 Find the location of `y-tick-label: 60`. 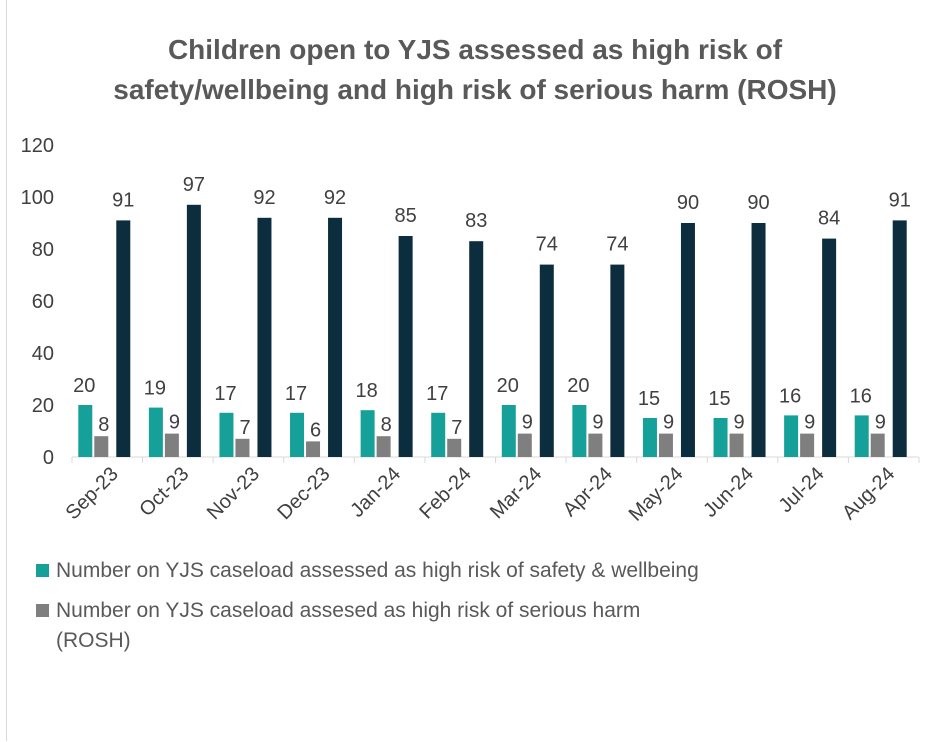

y-tick-label: 60 is located at coordinates (43, 302).